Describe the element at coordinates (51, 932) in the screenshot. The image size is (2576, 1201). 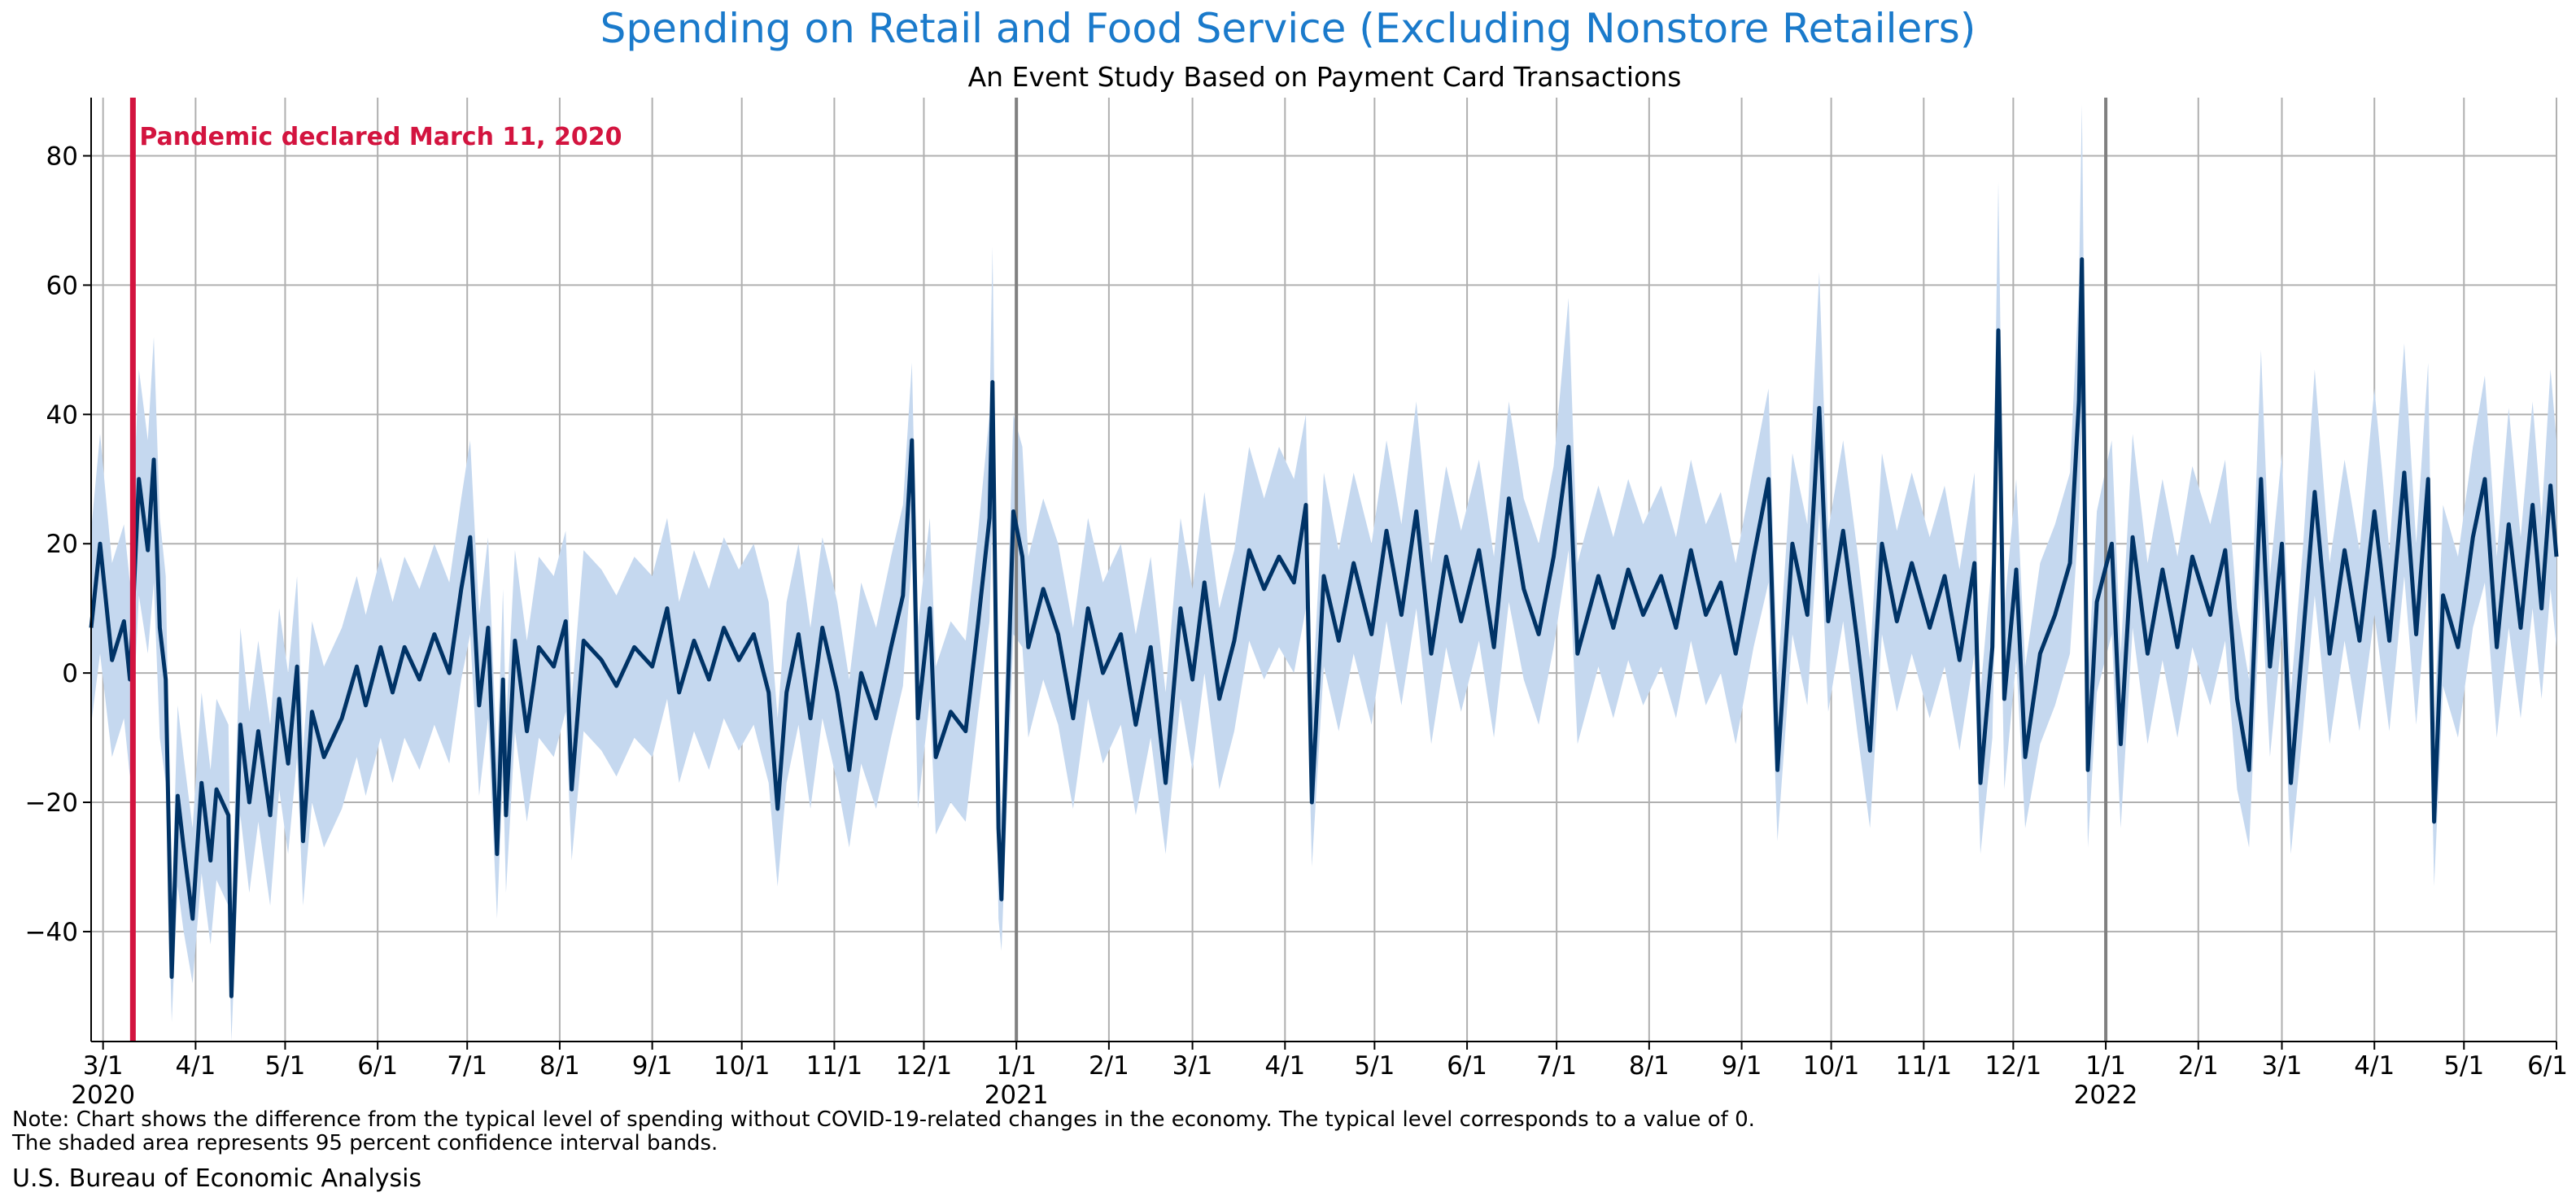
I see `y-tick-label: −40` at that location.